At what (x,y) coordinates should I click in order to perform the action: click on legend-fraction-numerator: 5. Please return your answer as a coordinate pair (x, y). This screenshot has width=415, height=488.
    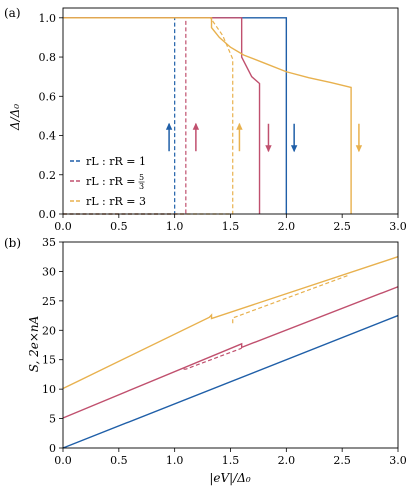
    Looking at the image, I should click on (141, 177).